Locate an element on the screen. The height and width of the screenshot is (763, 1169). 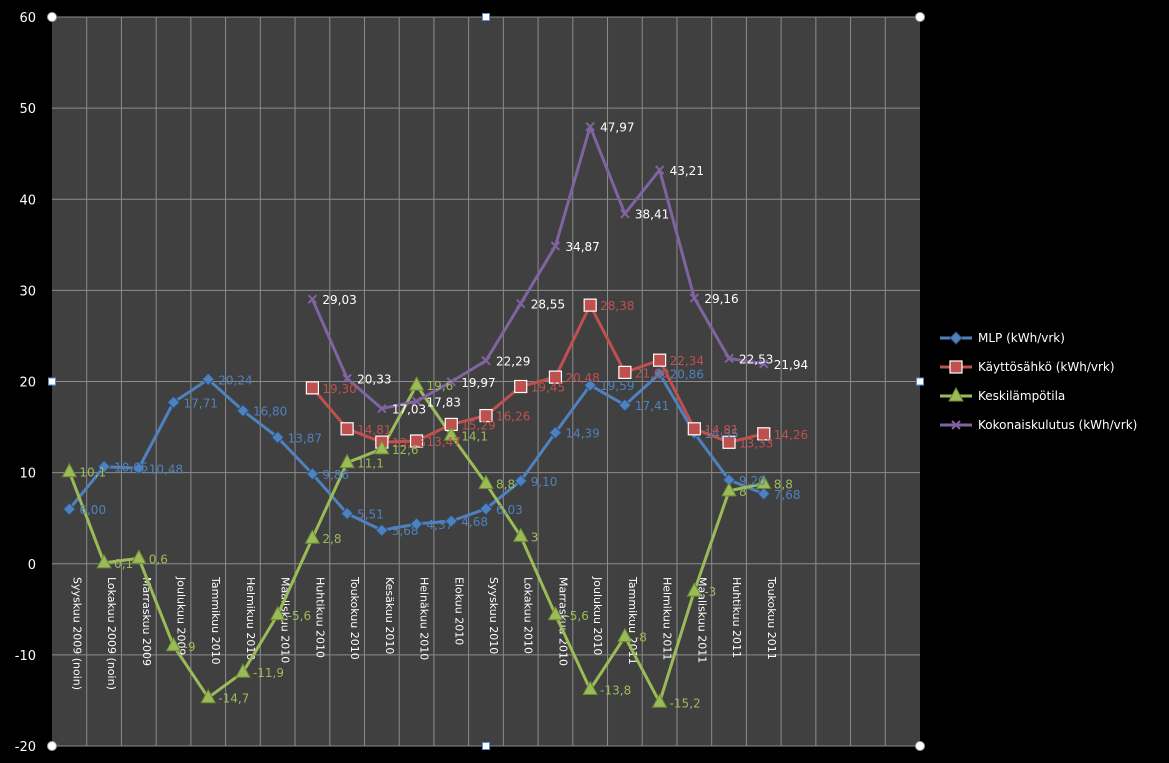
data-label: 20,33 is located at coordinates (374, 379).